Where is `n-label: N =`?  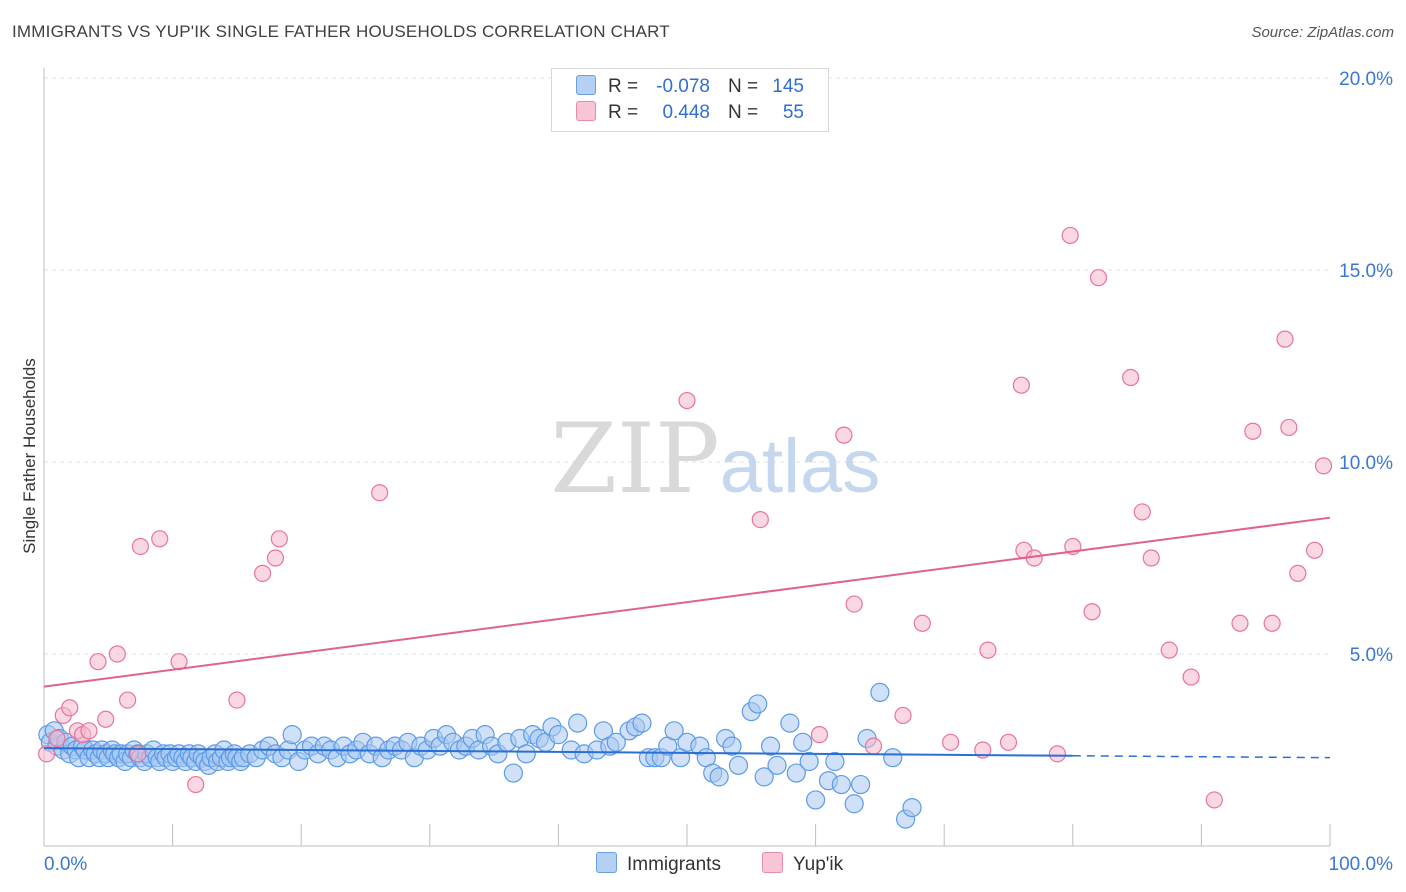 n-label: N = is located at coordinates (743, 86).